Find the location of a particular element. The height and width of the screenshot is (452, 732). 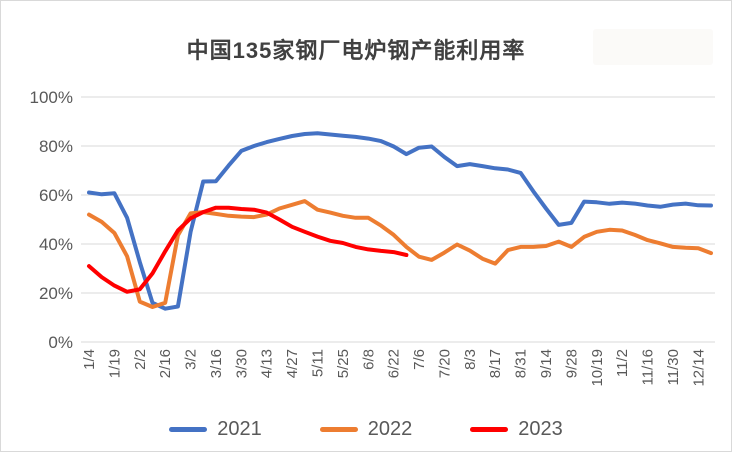

x-axis-tick-label: 1/4 is located at coordinates (89, 359).